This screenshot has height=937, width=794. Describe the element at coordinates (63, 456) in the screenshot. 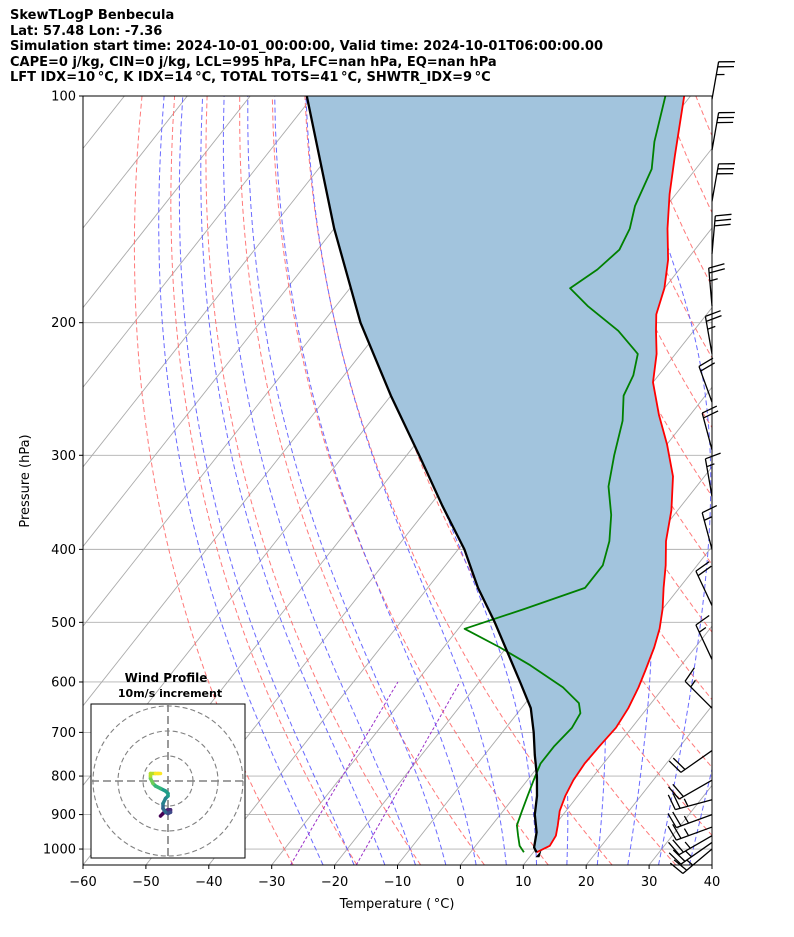

I see `y-tick-label: 300` at that location.